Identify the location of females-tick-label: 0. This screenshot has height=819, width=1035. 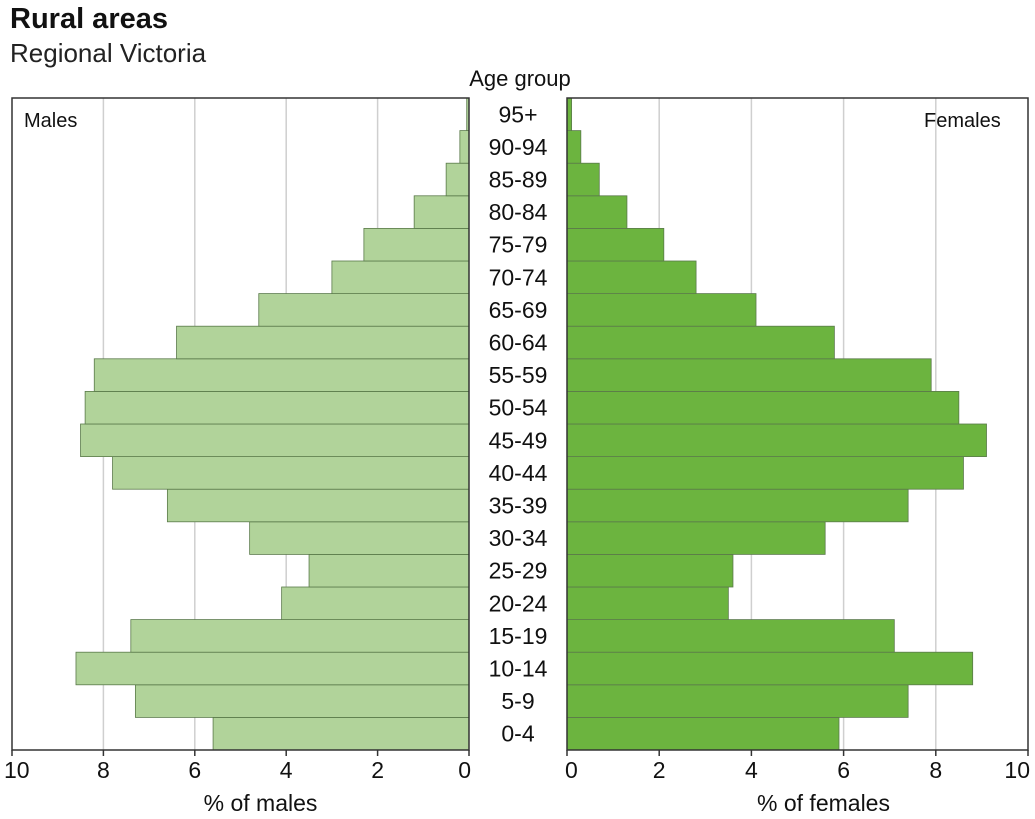
(571, 770).